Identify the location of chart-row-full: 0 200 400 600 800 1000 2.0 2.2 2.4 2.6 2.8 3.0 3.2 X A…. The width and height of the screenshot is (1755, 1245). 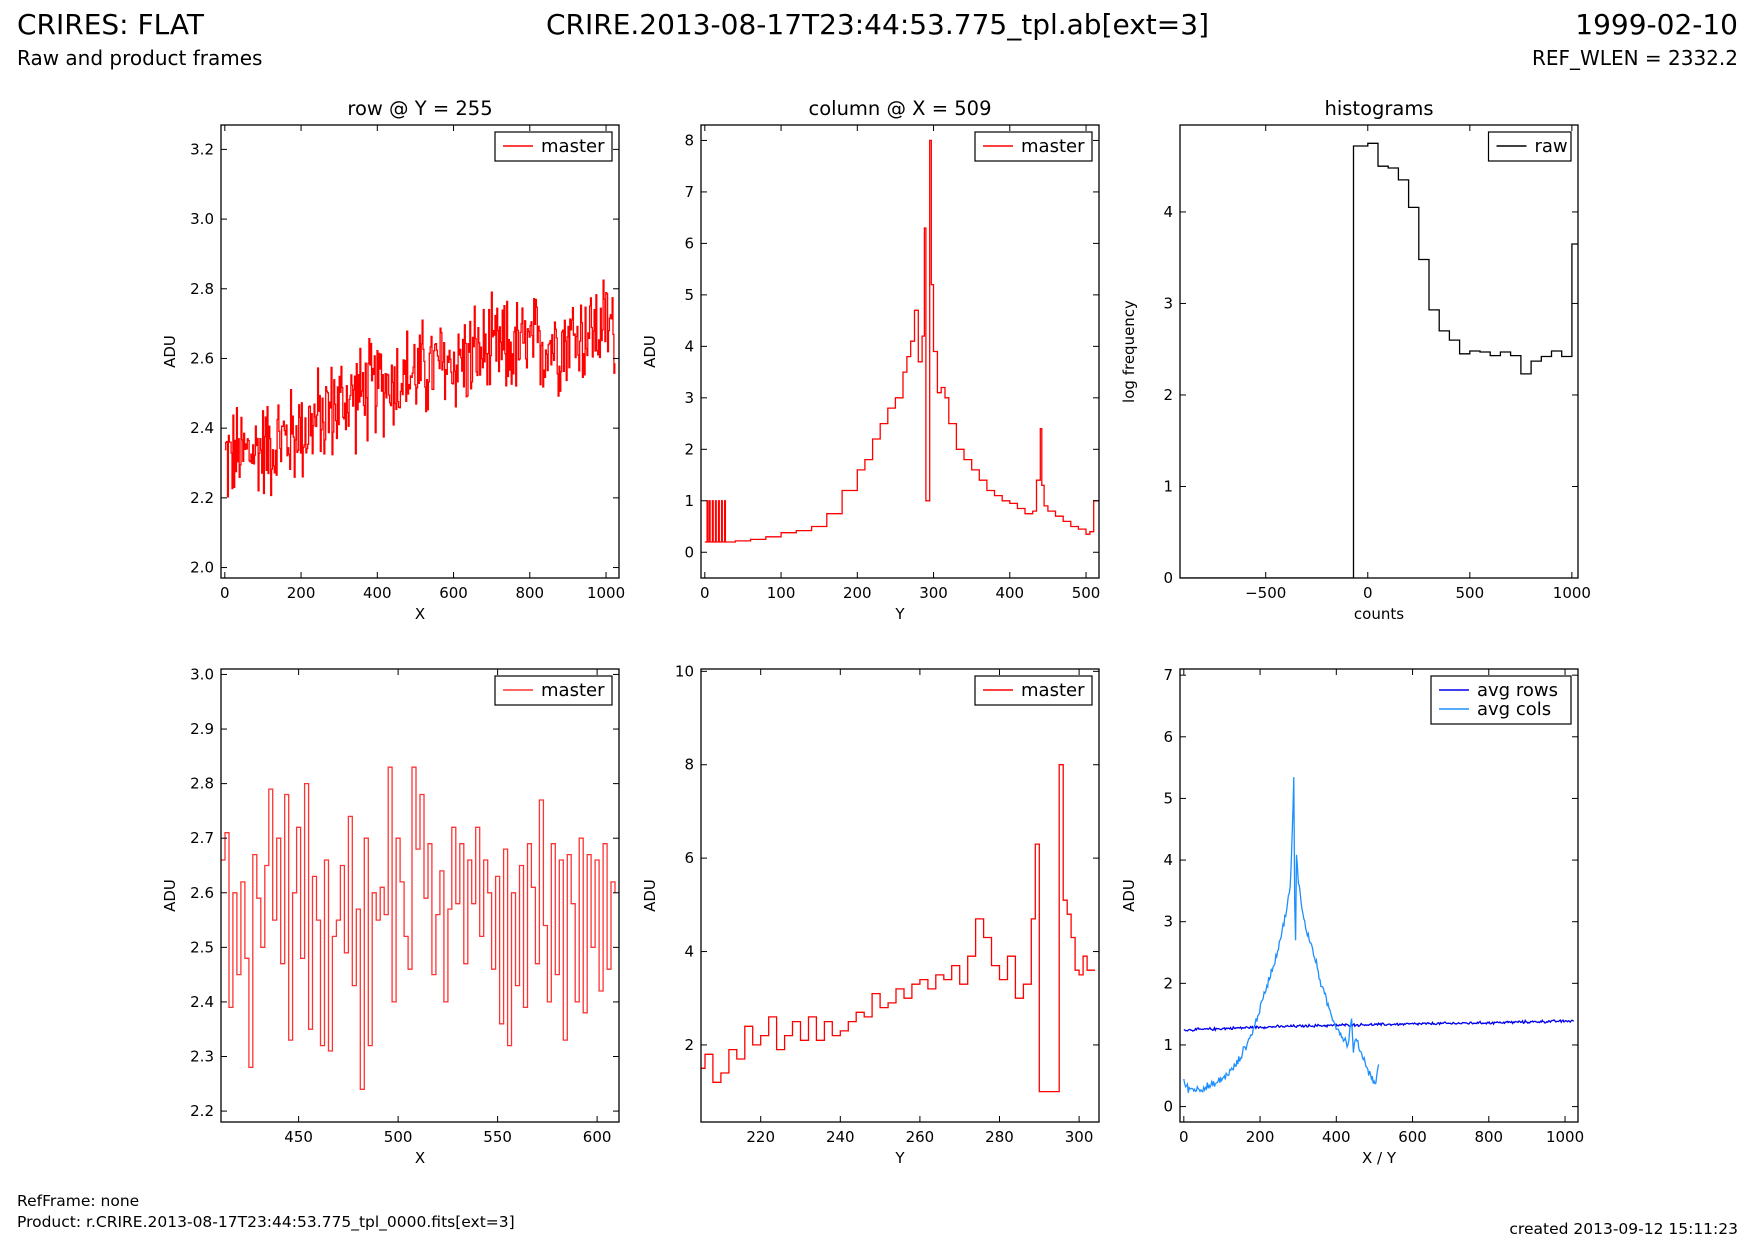
(393, 360).